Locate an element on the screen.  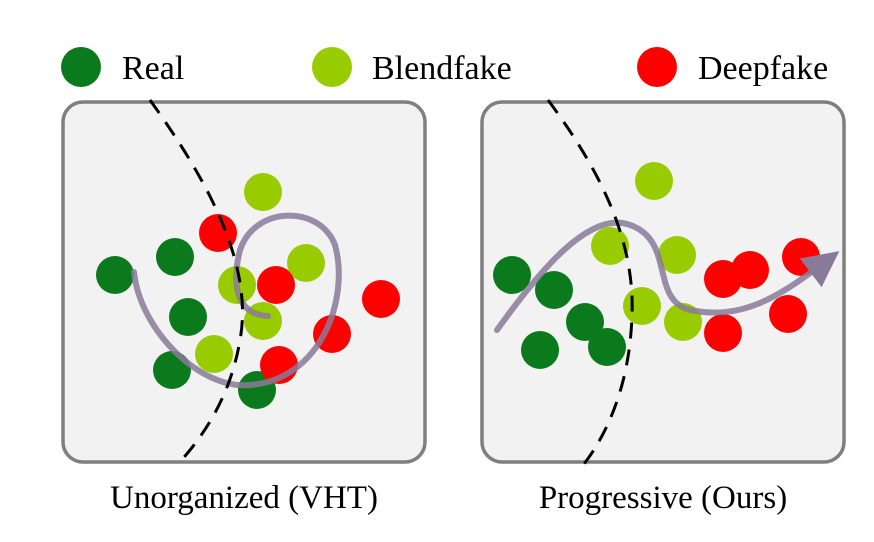
legend-blendfake-label: Blendfake is located at coordinates (442, 68).